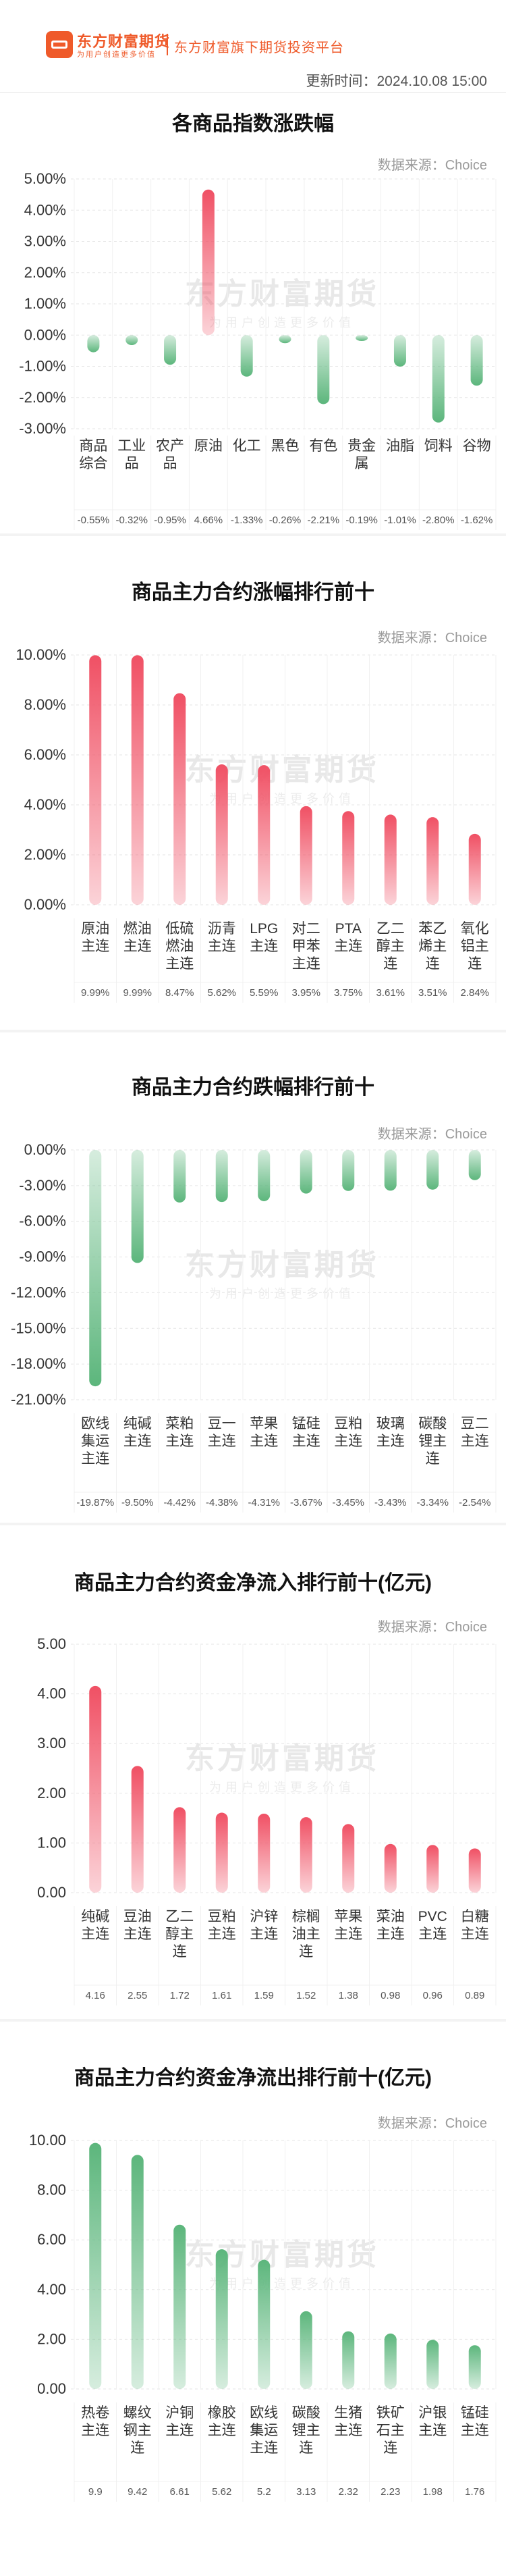  I want to click on value-label: 3.13, so click(306, 2492).